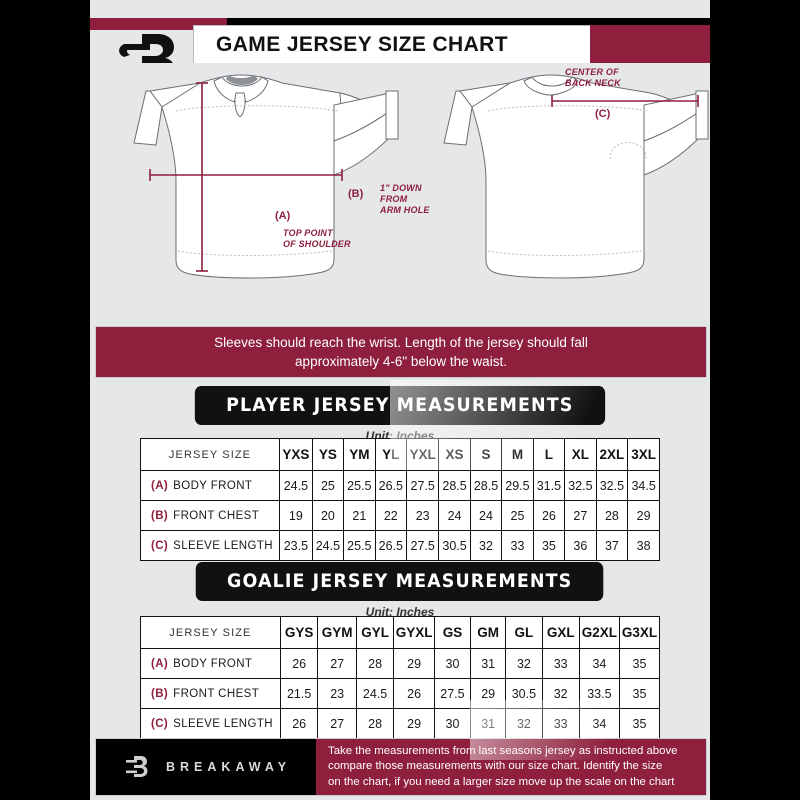  I want to click on footer-brand: BREAKAWAY, so click(206, 767).